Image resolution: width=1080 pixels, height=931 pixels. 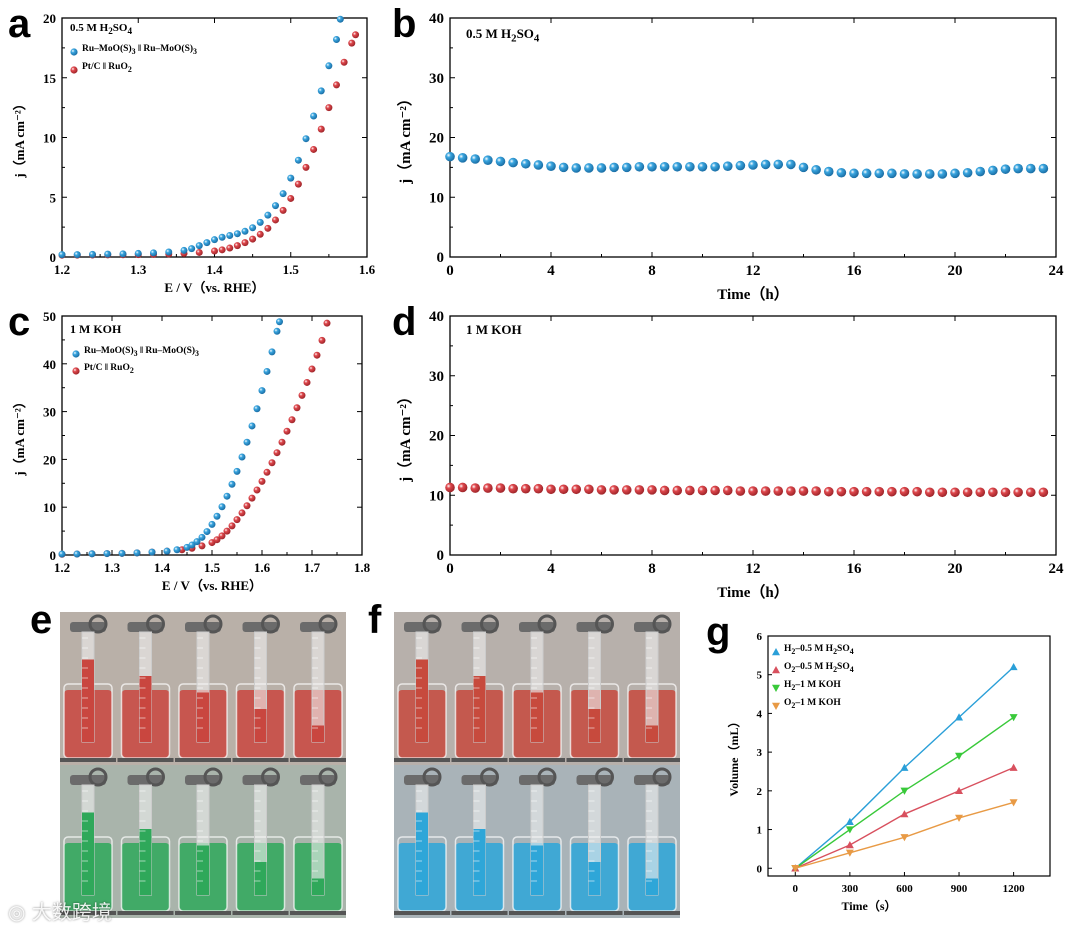 I want to click on x-tick-label: 1.8, so click(x=362, y=567).